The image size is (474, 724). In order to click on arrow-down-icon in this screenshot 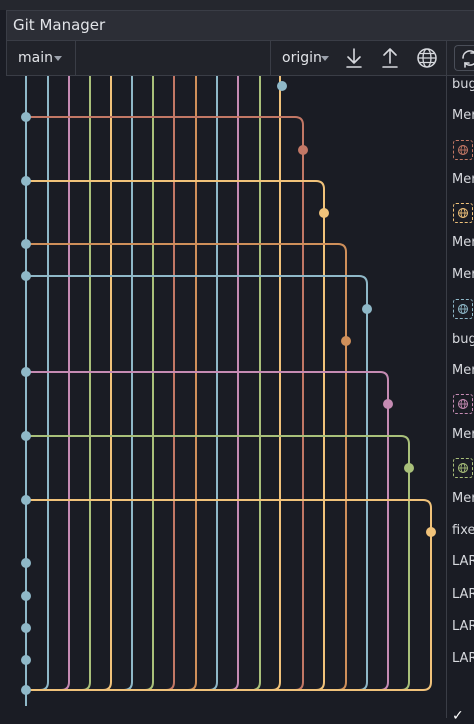, I will do `click(354, 58)`.